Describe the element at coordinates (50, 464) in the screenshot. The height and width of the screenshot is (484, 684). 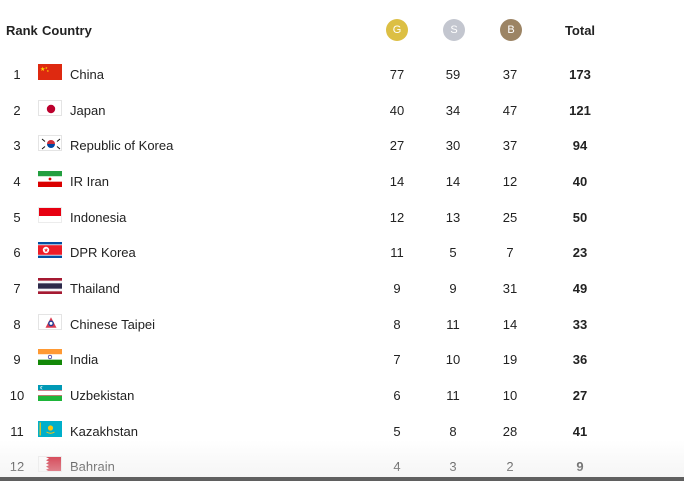
I see `bahrain-flag-icon` at that location.